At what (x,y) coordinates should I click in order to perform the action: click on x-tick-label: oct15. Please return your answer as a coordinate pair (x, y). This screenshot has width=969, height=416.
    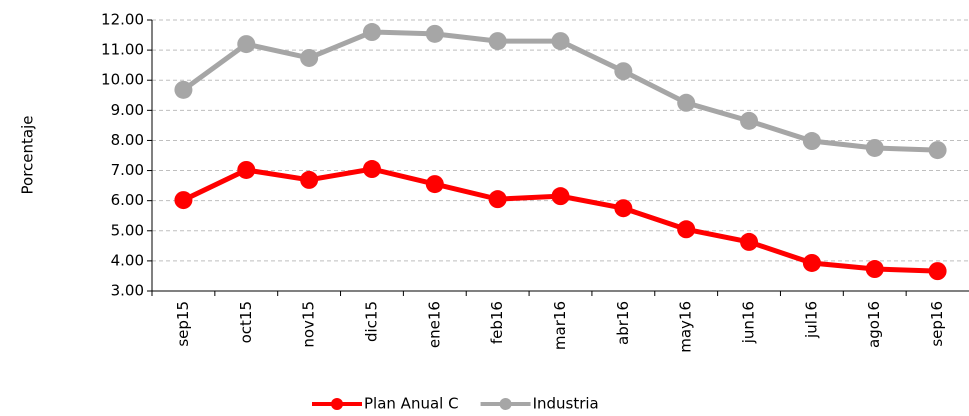
    Looking at the image, I should click on (246, 322).